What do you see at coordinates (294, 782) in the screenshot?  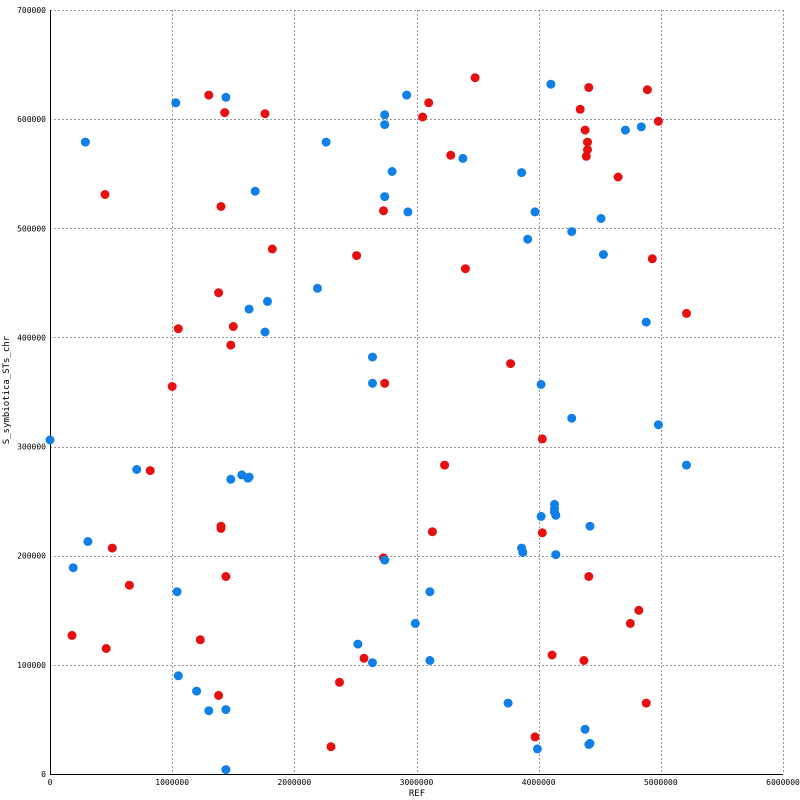 I see `x-tick-label: 2000000` at bounding box center [294, 782].